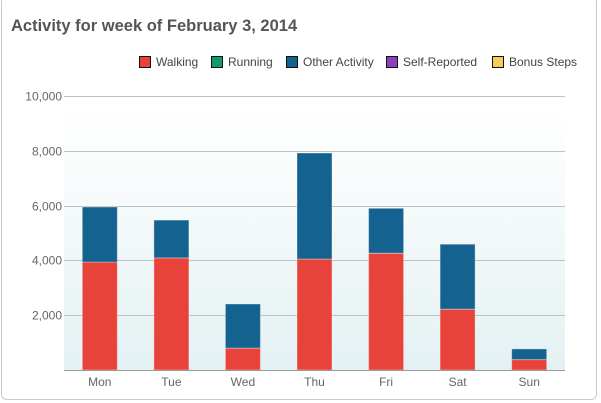  Describe the element at coordinates (458, 382) in the screenshot. I see `x-tick-label-sat: Sat` at that location.